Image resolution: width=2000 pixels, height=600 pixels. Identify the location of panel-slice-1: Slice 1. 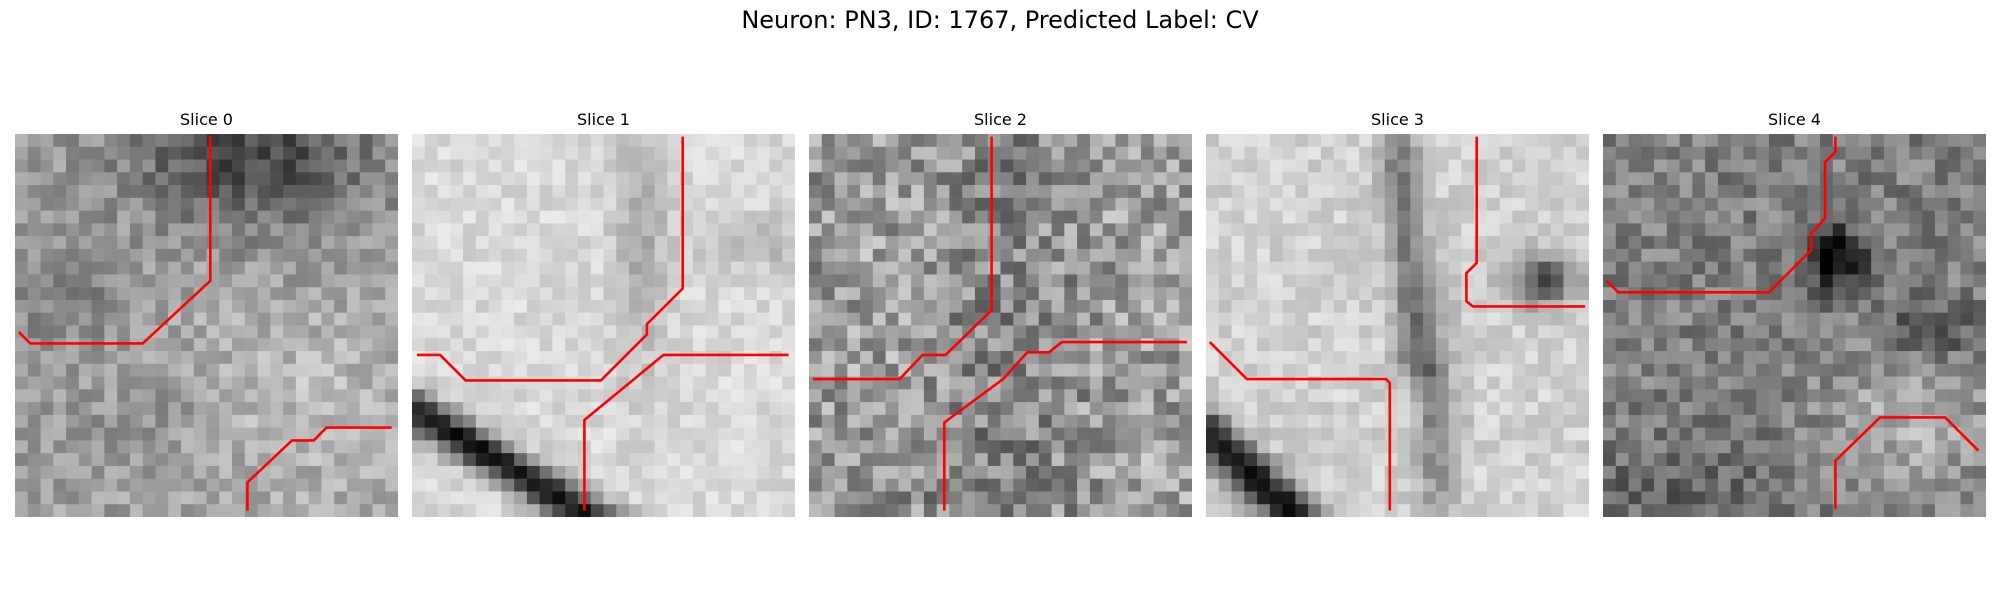
(603, 312).